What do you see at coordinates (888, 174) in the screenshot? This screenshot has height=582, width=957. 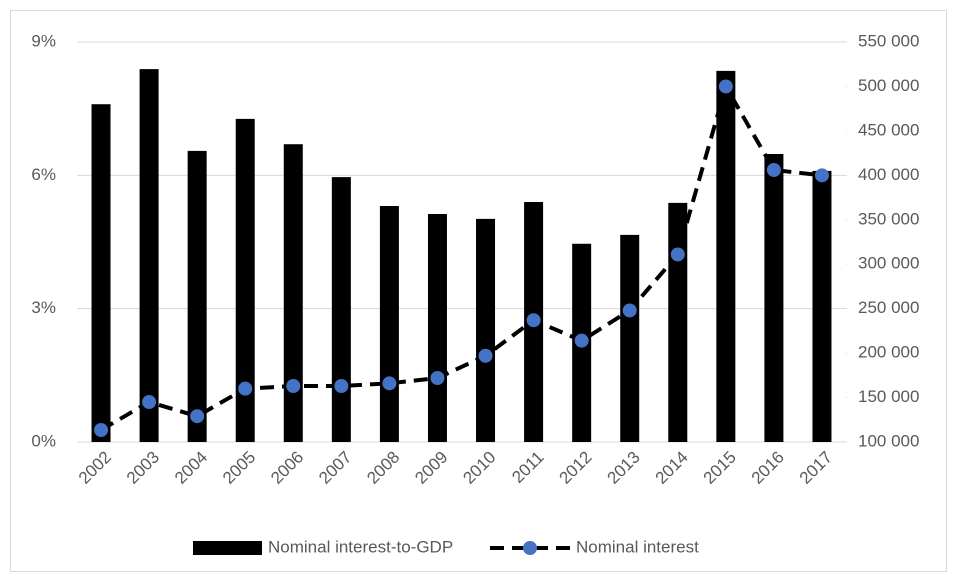 I see `y2-tick-label: 400 000` at bounding box center [888, 174].